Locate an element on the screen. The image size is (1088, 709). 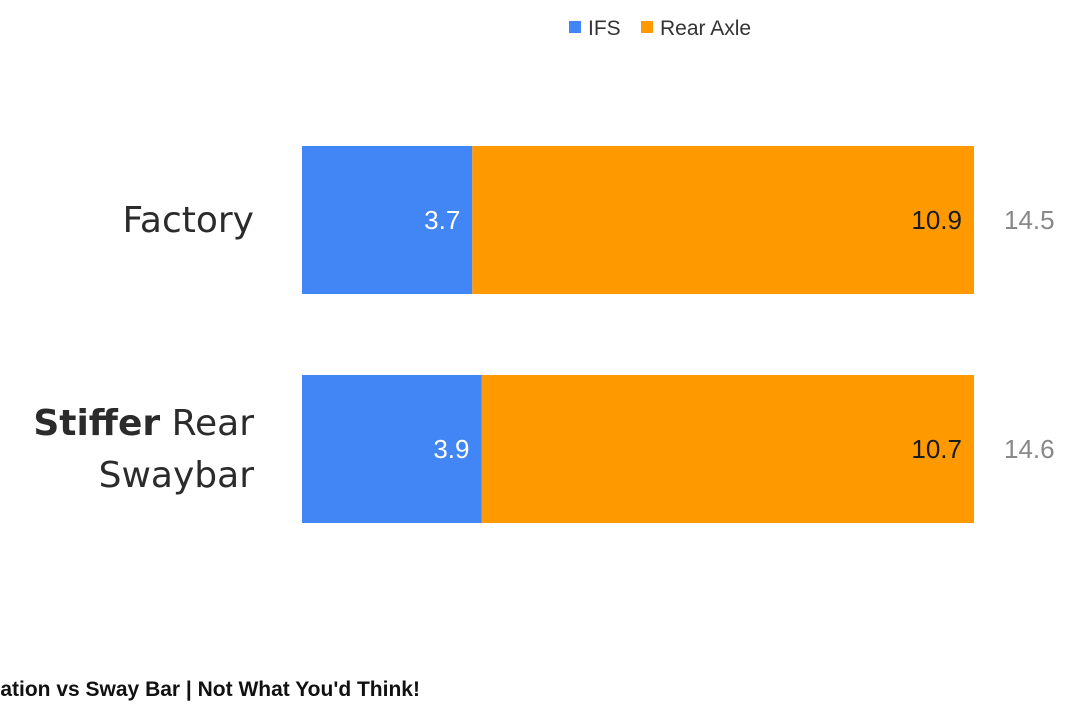
category-label-1-line-1: Swaybar is located at coordinates (177, 475).